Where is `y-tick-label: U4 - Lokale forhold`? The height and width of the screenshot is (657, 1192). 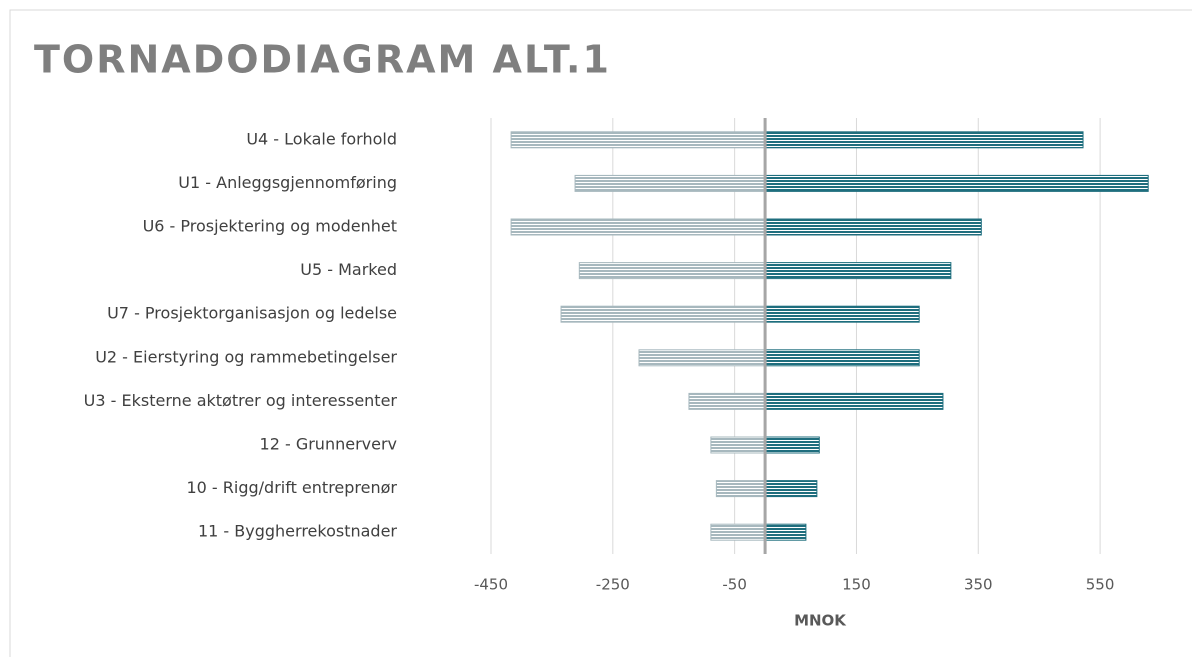 y-tick-label: U4 - Lokale forhold is located at coordinates (321, 138).